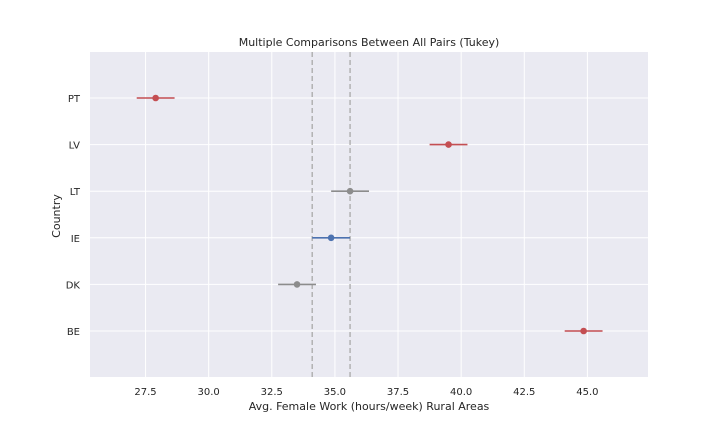 The width and height of the screenshot is (720, 432). I want to click on y-tick-label: LV, so click(74, 146).